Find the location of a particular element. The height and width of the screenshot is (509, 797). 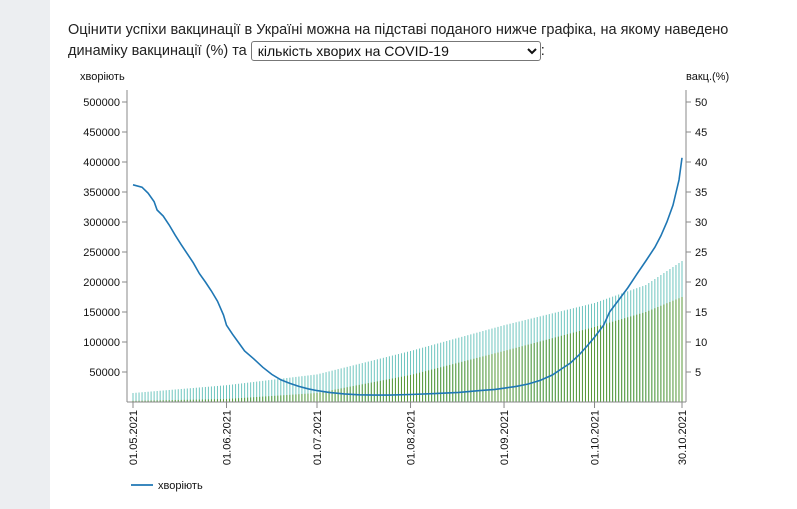

left-tick-label: 100000 is located at coordinates (101, 343).